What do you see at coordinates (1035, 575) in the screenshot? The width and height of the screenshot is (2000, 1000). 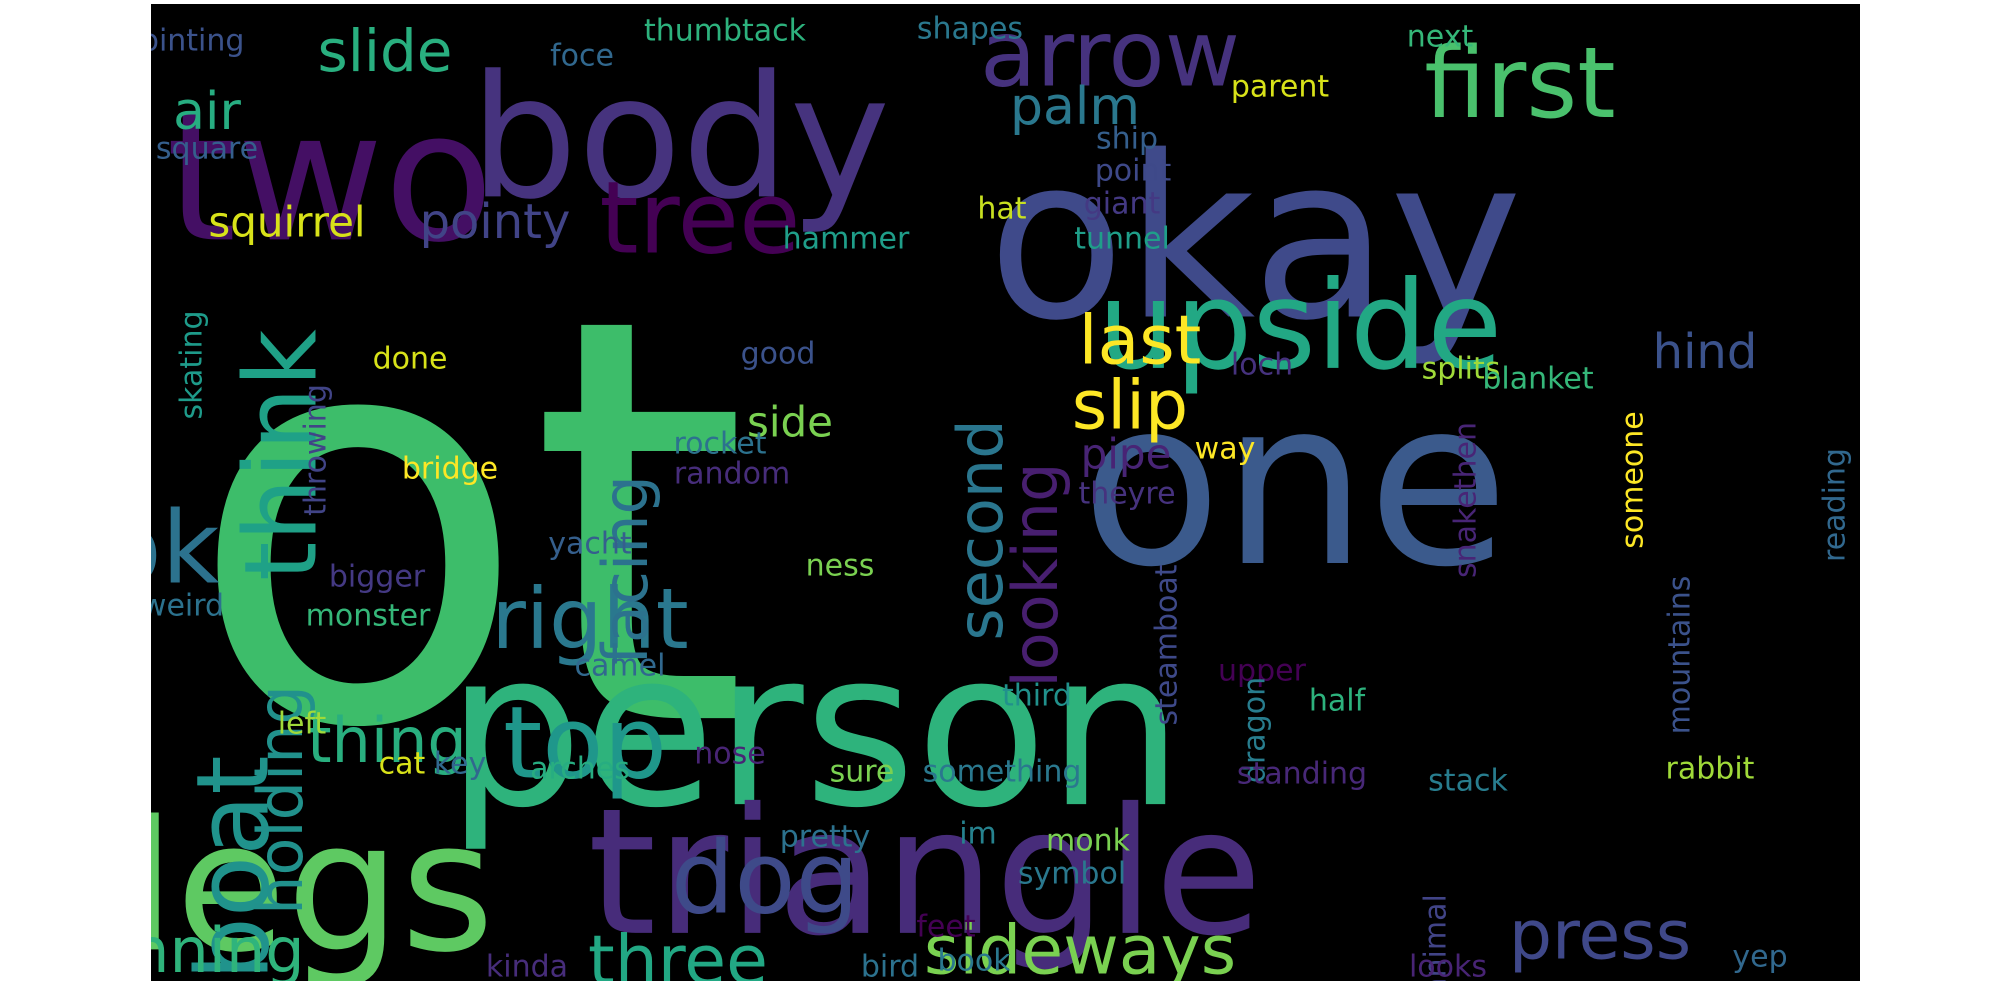 I see `word-looking: looking` at bounding box center [1035, 575].